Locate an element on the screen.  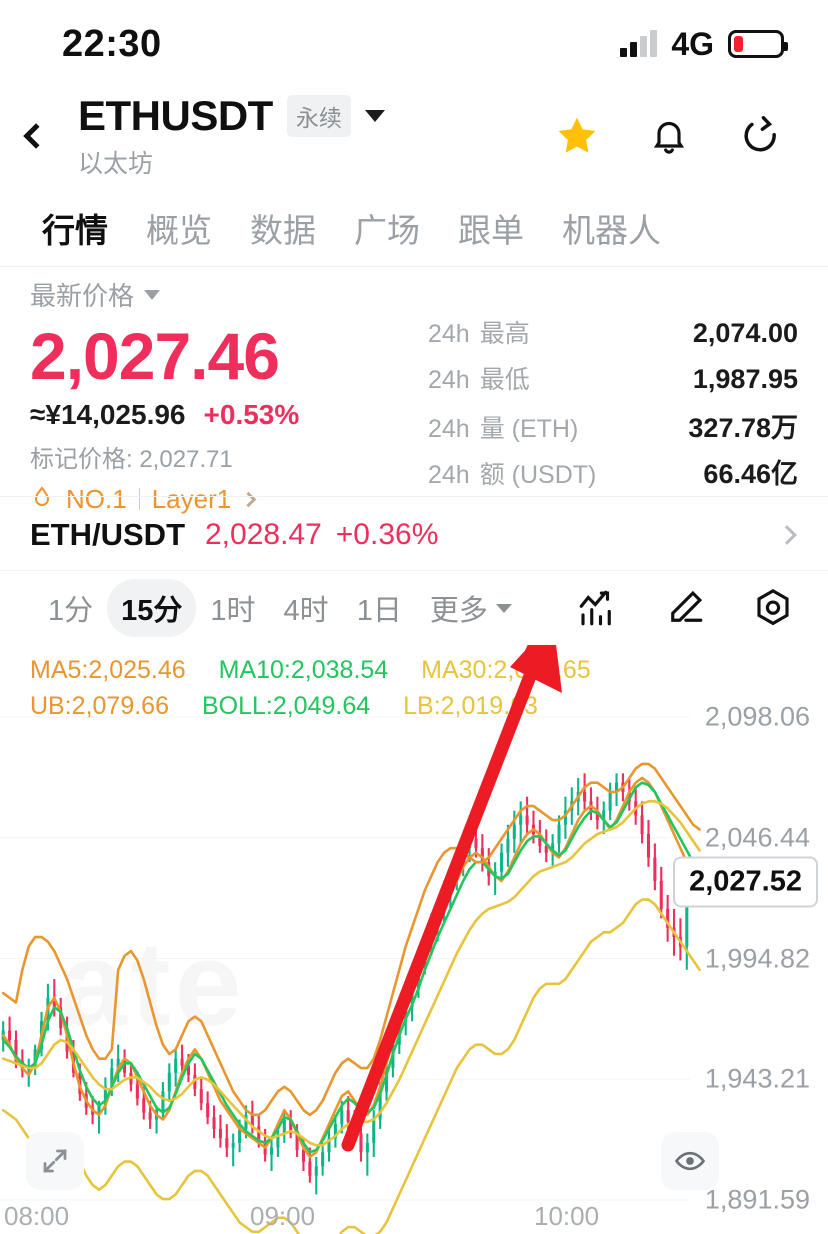
fullscreen-expand-button is located at coordinates (55, 1161).